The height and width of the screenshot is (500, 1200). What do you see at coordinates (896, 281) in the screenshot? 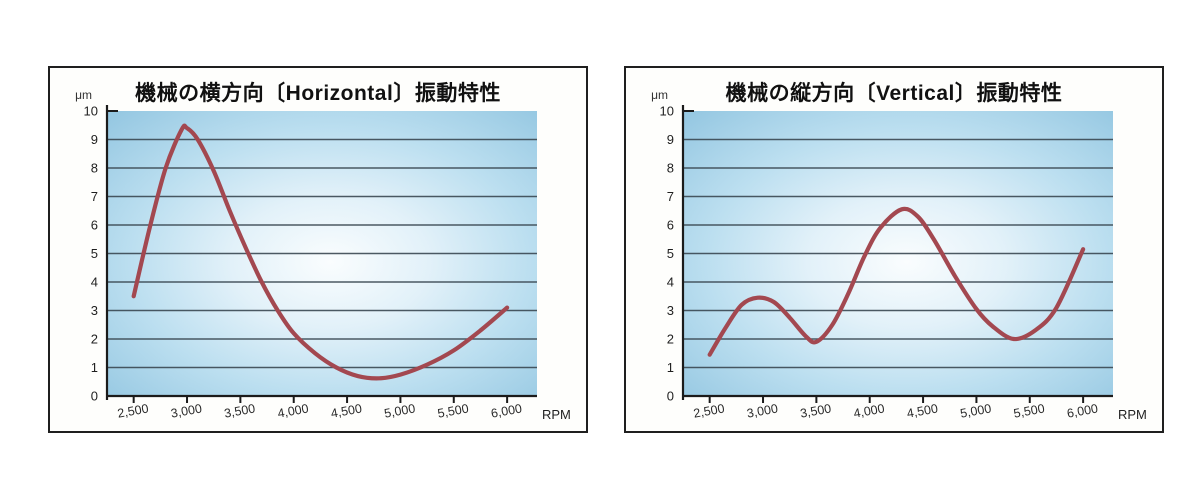
I see `vertical-vibration-curve` at bounding box center [896, 281].